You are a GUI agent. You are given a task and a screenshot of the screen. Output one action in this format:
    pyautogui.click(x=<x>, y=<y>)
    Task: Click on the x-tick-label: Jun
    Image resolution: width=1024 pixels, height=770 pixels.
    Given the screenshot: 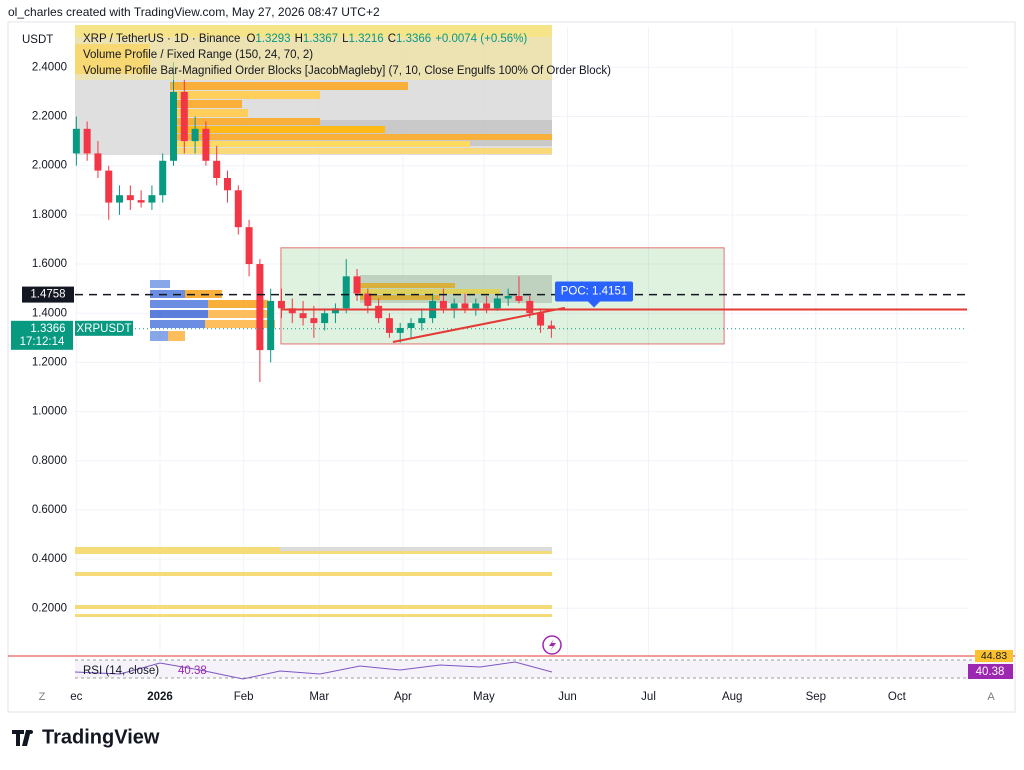 What is the action you would take?
    pyautogui.click(x=567, y=697)
    